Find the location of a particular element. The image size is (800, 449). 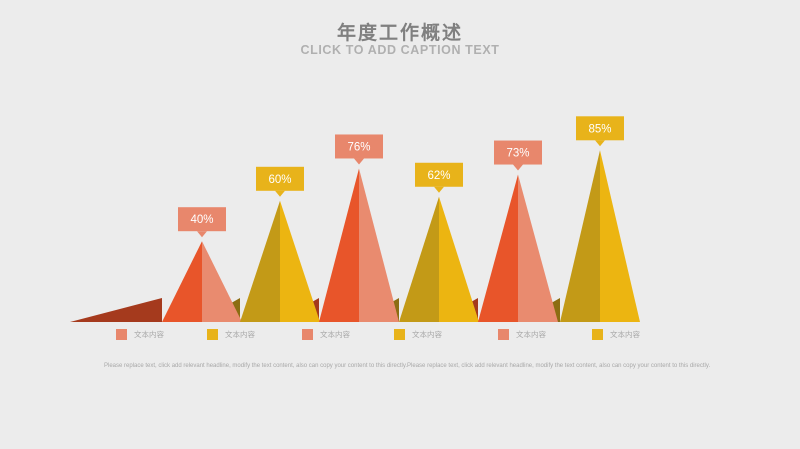

value-label: 85% is located at coordinates (599, 129).